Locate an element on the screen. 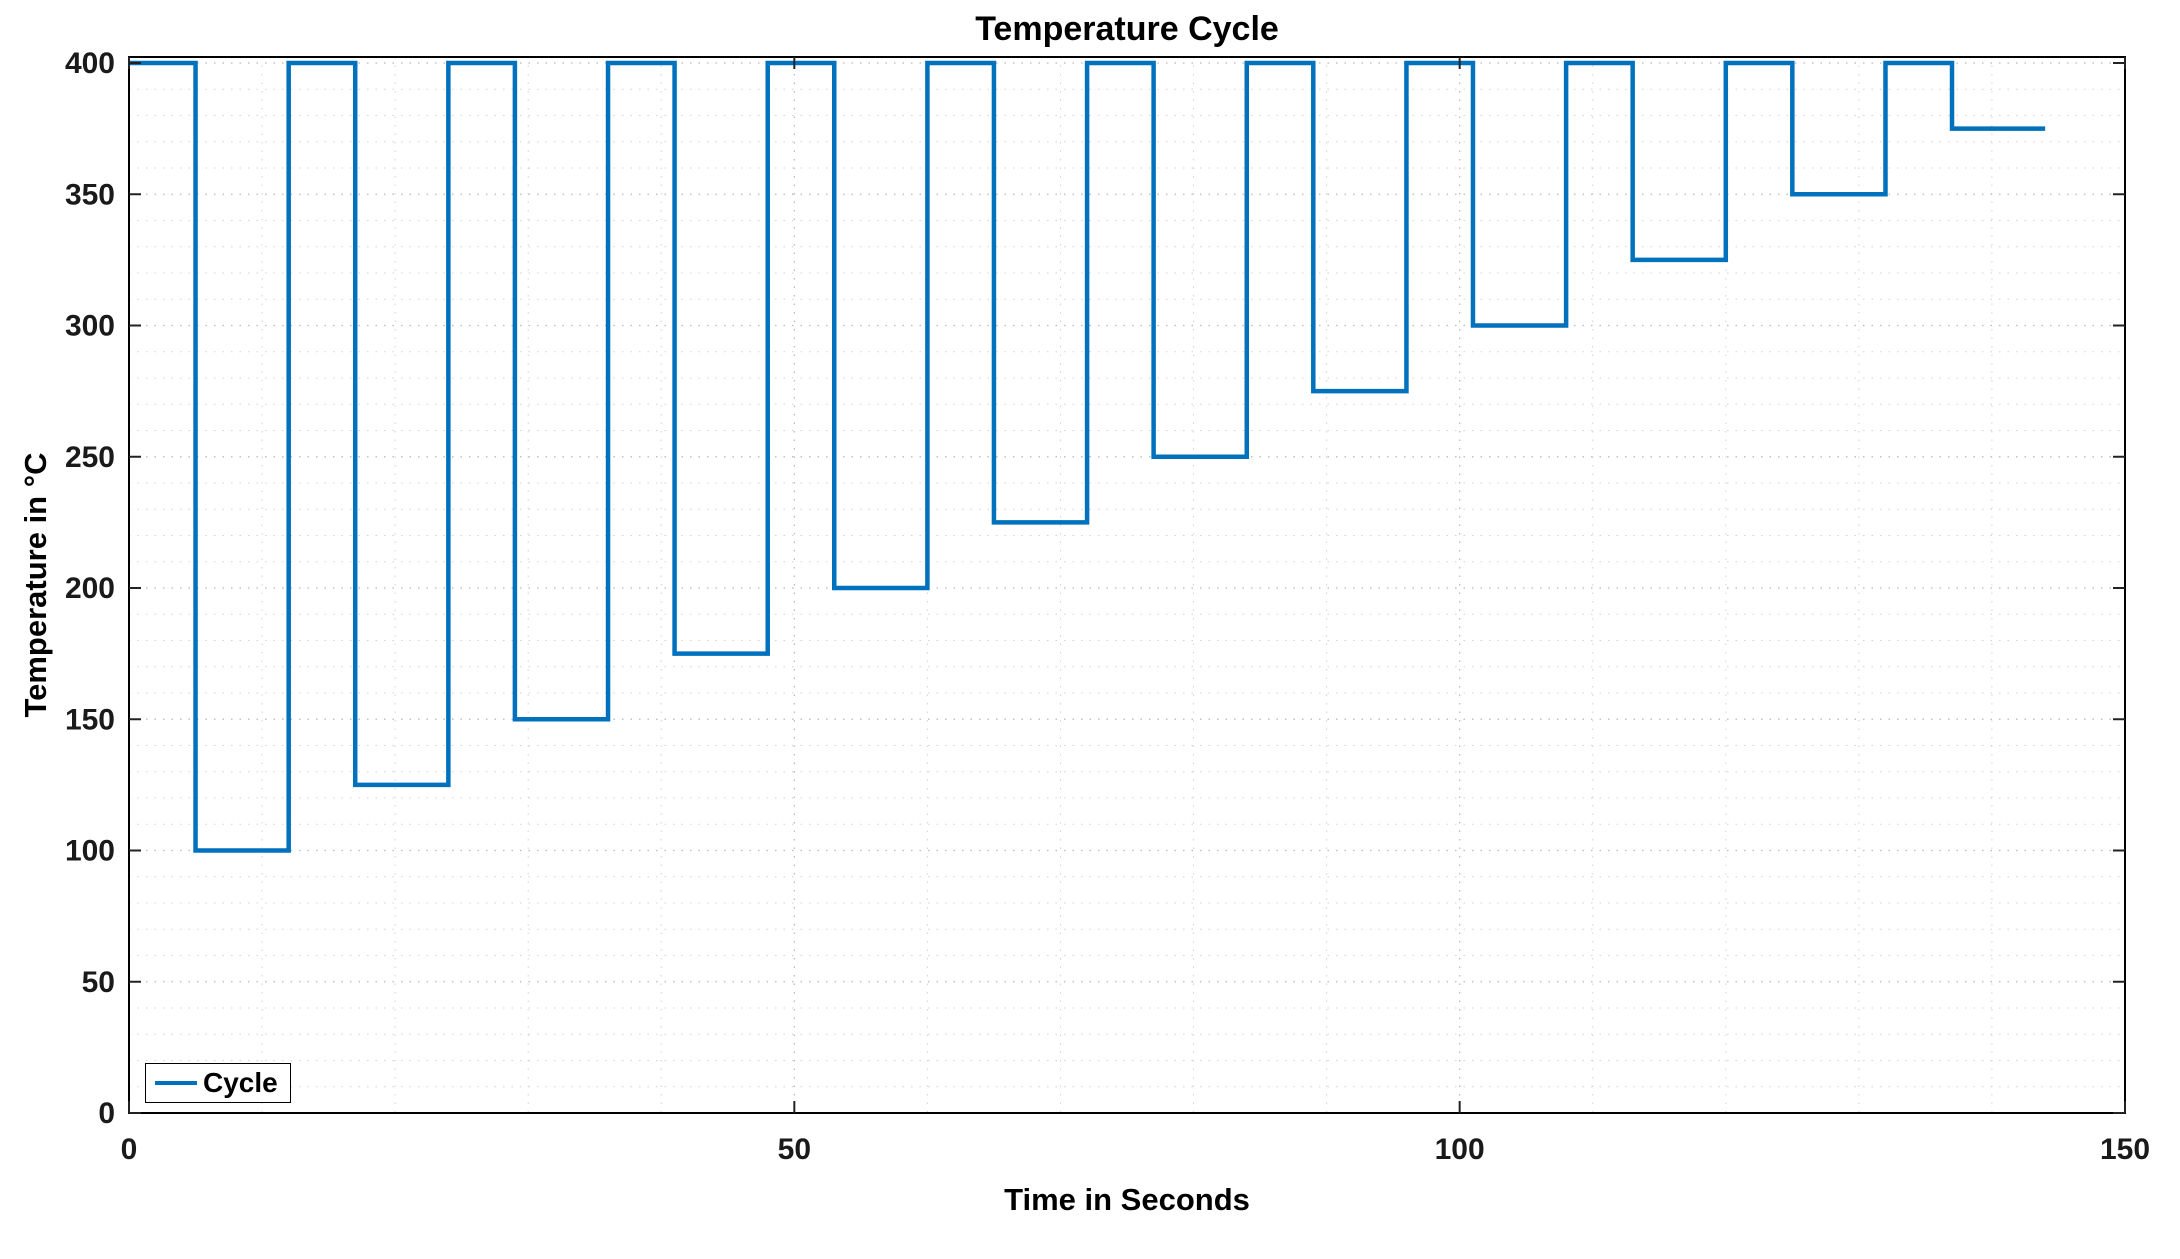  legend-label: Cycle is located at coordinates (240, 1082).